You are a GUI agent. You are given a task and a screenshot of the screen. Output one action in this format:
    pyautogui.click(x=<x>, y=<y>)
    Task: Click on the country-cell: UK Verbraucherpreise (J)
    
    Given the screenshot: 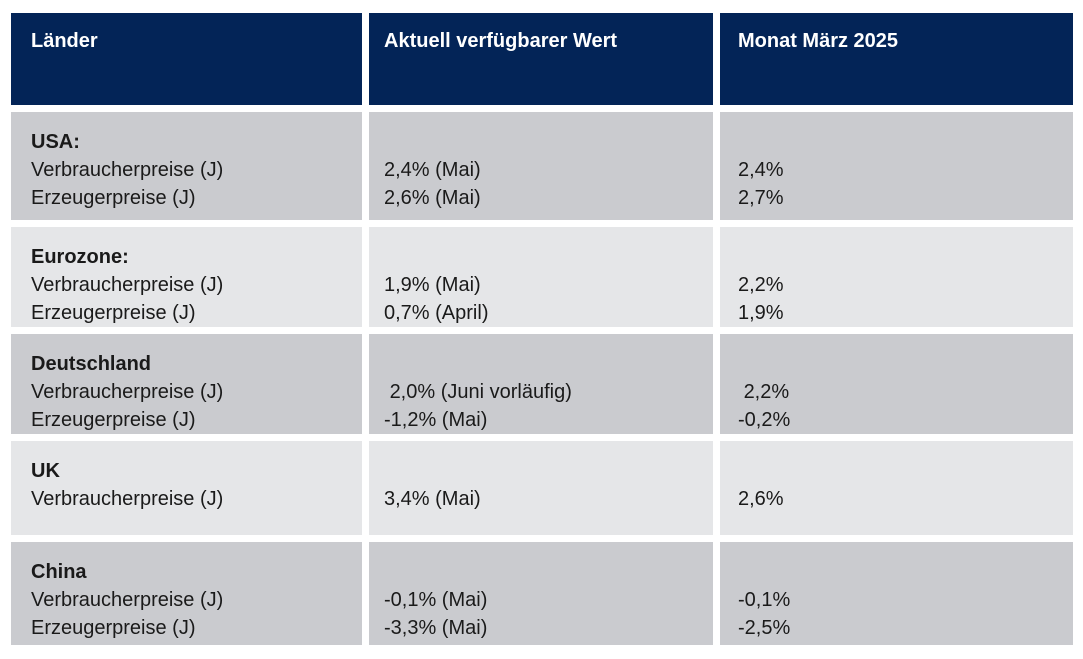 What is the action you would take?
    pyautogui.click(x=186, y=488)
    